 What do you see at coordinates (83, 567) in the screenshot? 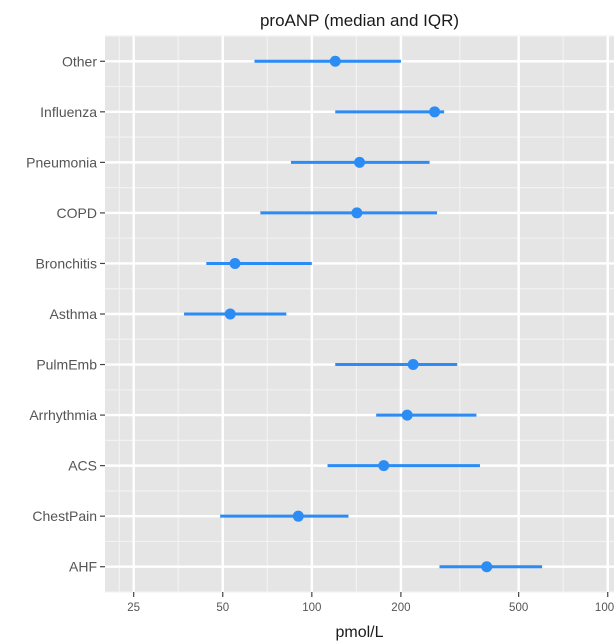
I see `y-tick-label: AHF` at bounding box center [83, 567].